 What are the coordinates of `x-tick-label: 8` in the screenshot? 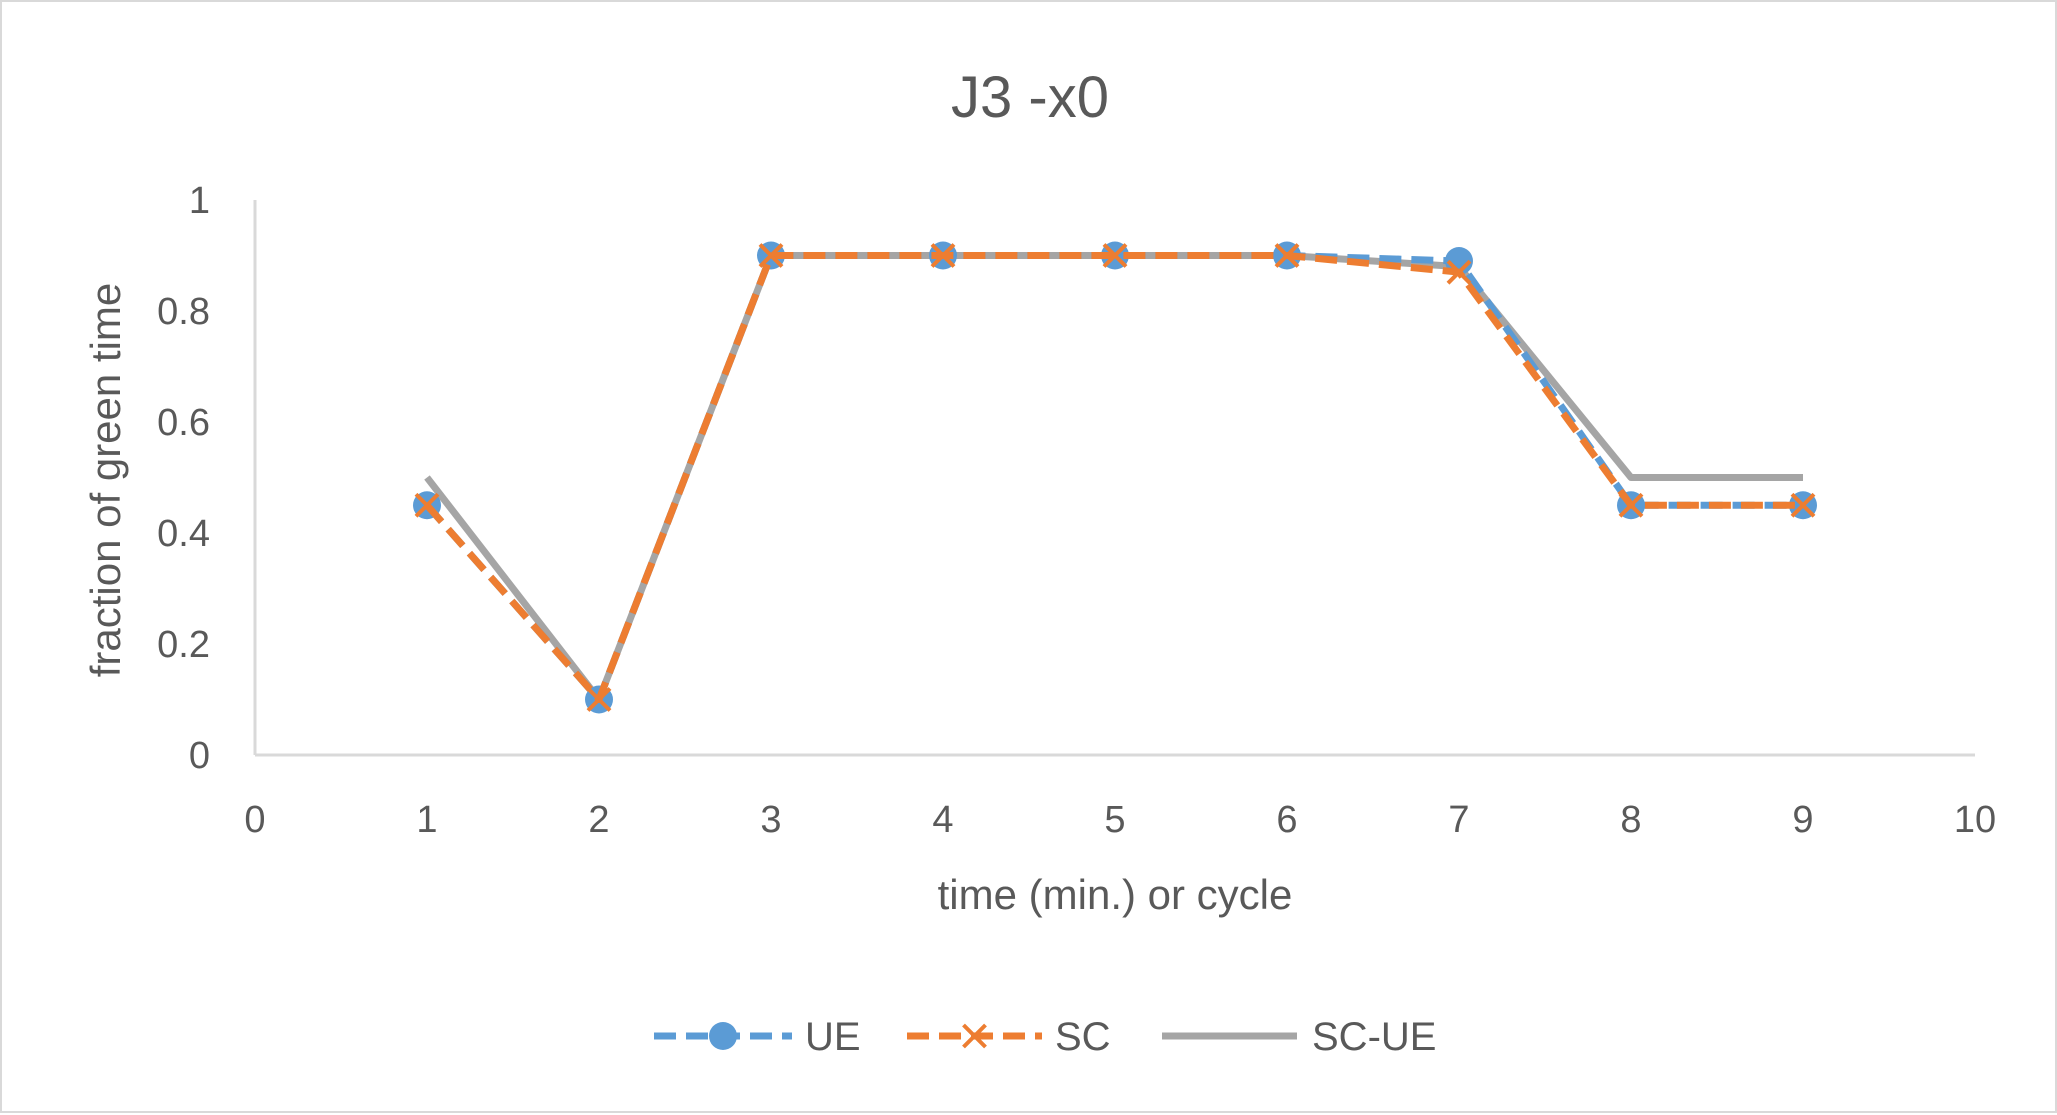 It's located at (1630, 820).